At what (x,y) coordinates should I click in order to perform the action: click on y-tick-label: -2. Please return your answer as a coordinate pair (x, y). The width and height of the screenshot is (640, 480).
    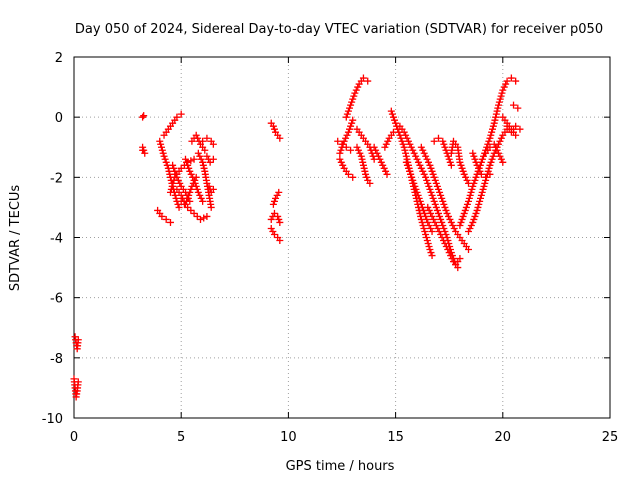
    Looking at the image, I should click on (56, 178).